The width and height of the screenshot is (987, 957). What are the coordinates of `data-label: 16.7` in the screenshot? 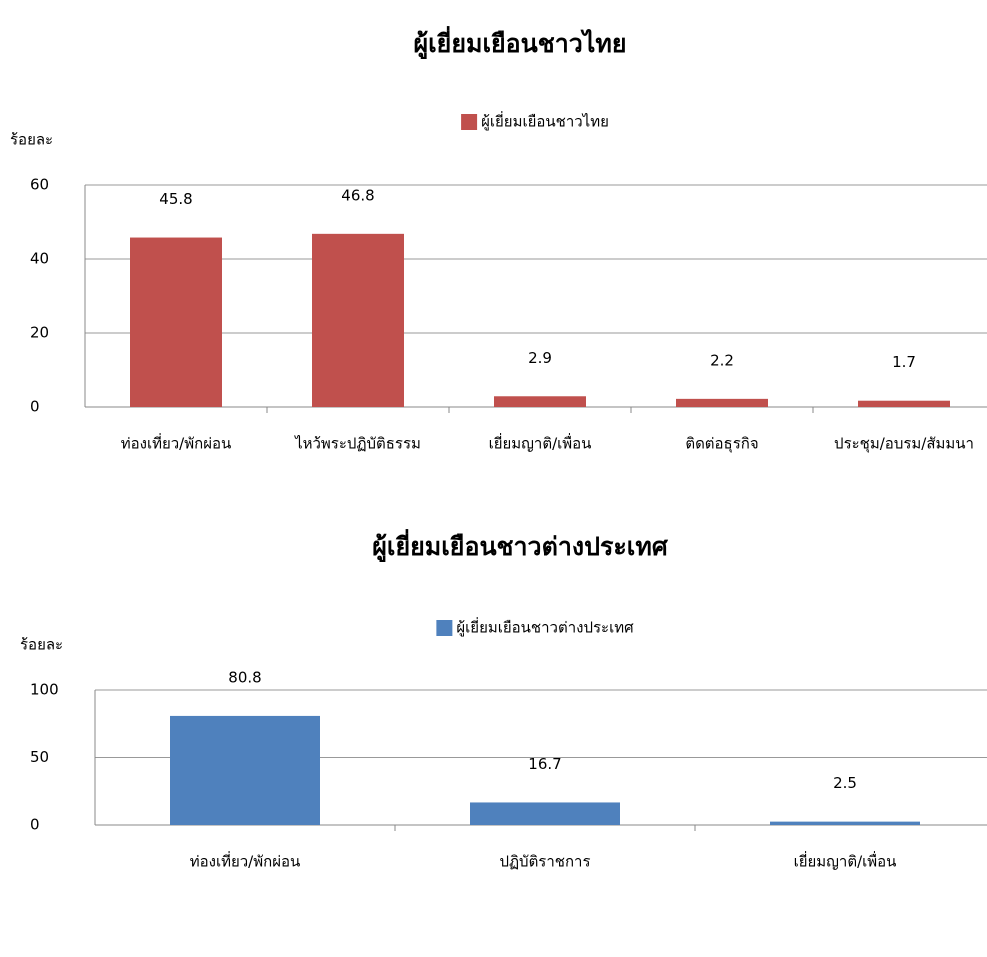 It's located at (544, 764).